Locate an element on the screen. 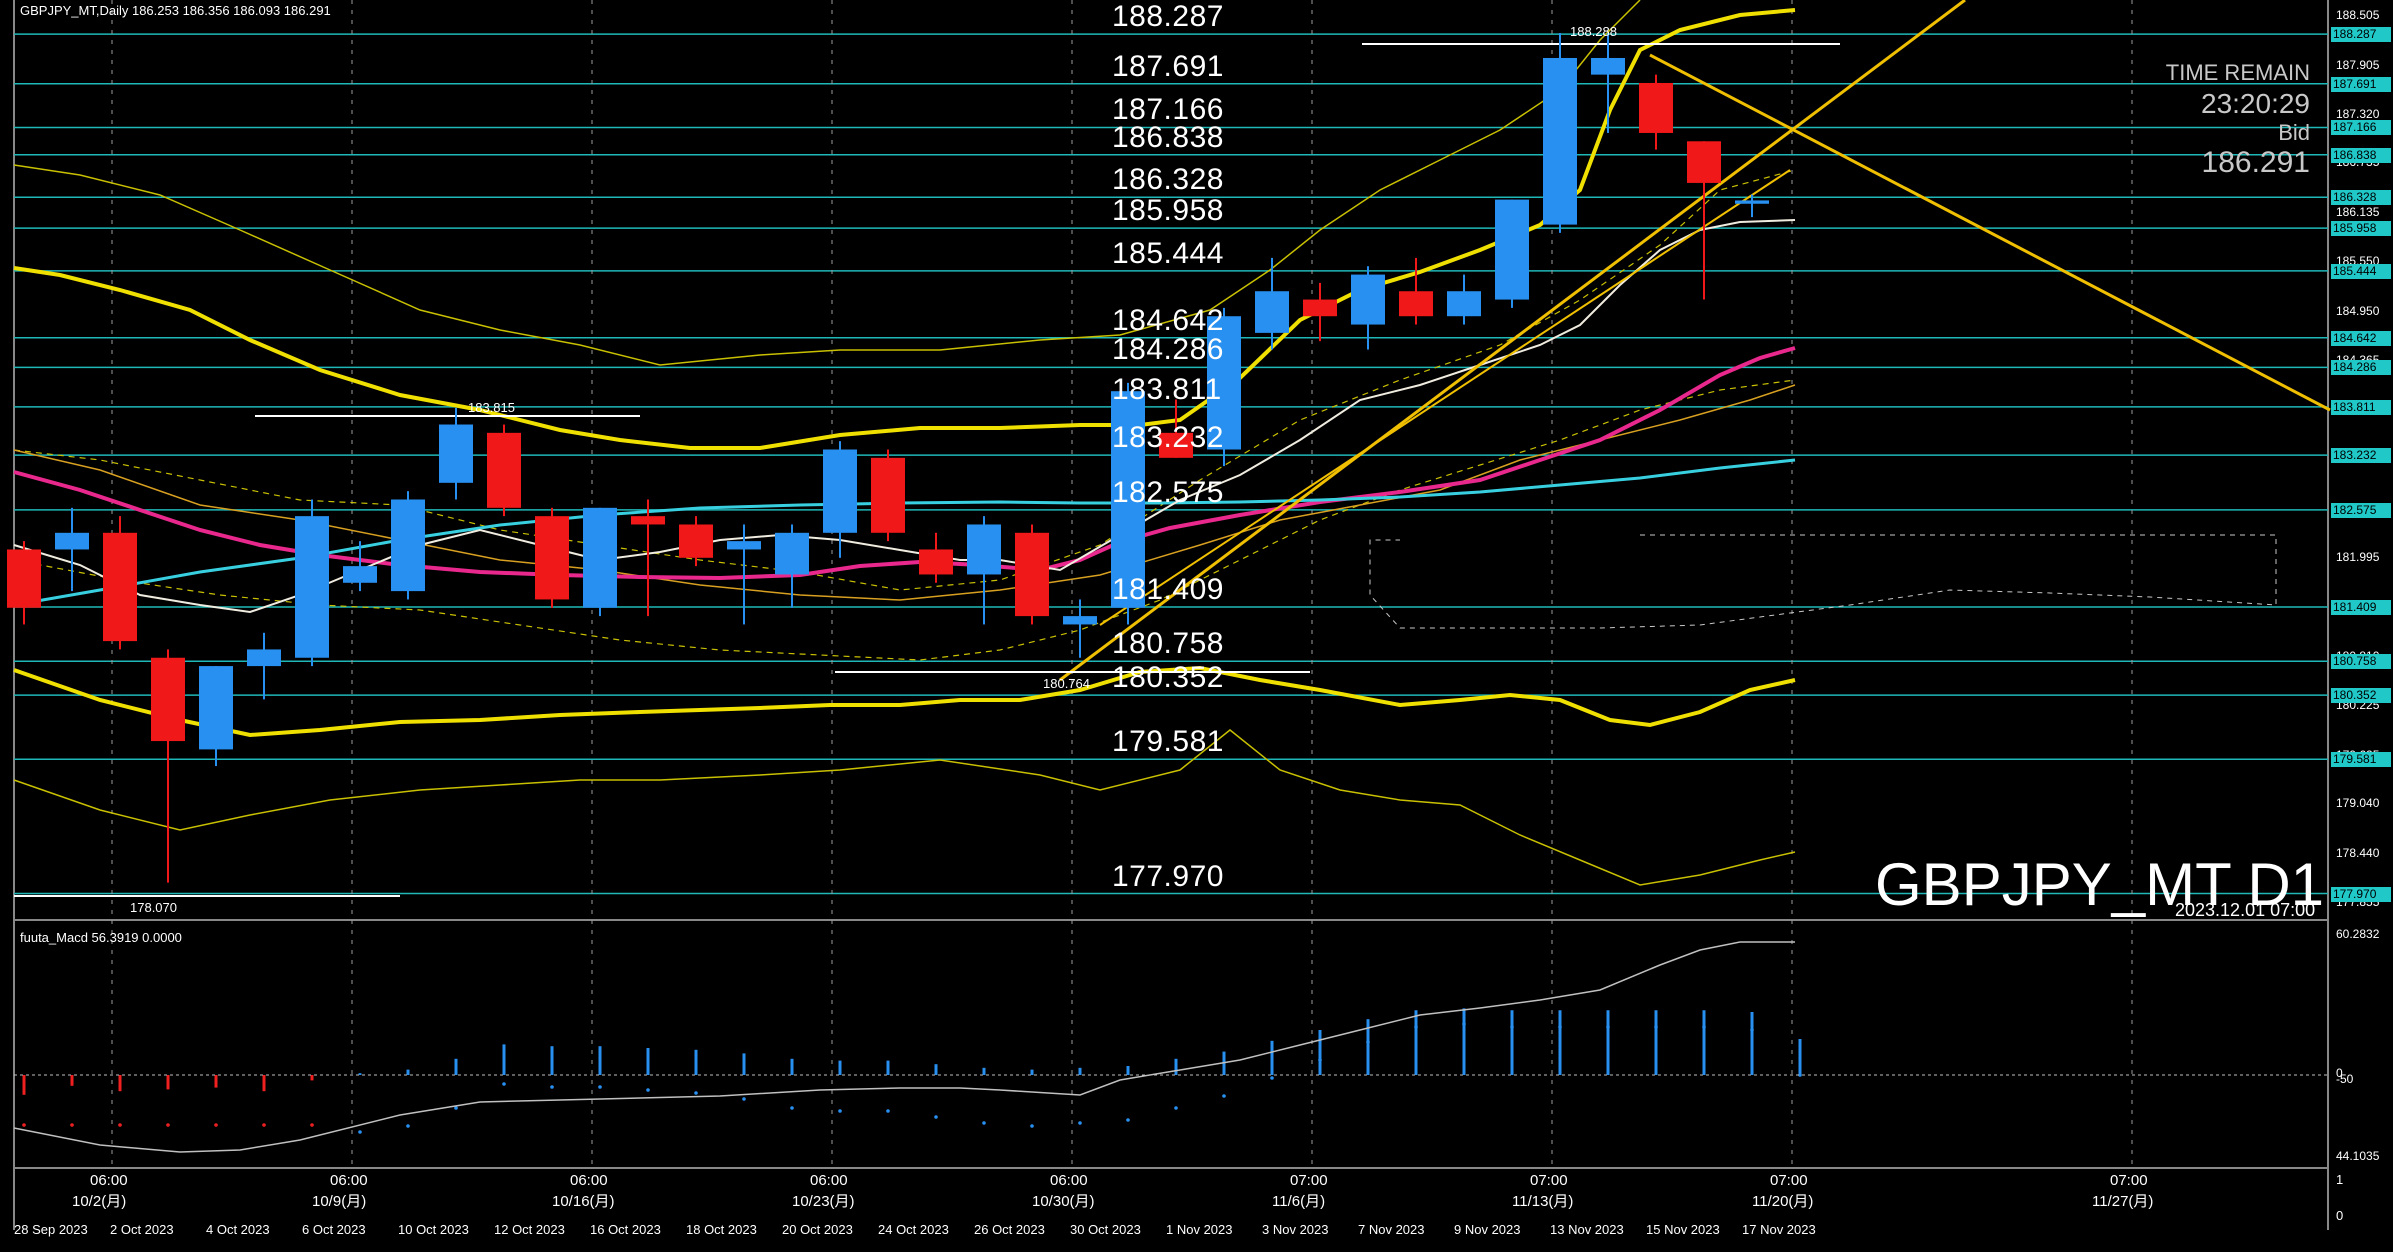 The width and height of the screenshot is (2393, 1252). time-axis-date: 11/27(月) is located at coordinates (2123, 1201).